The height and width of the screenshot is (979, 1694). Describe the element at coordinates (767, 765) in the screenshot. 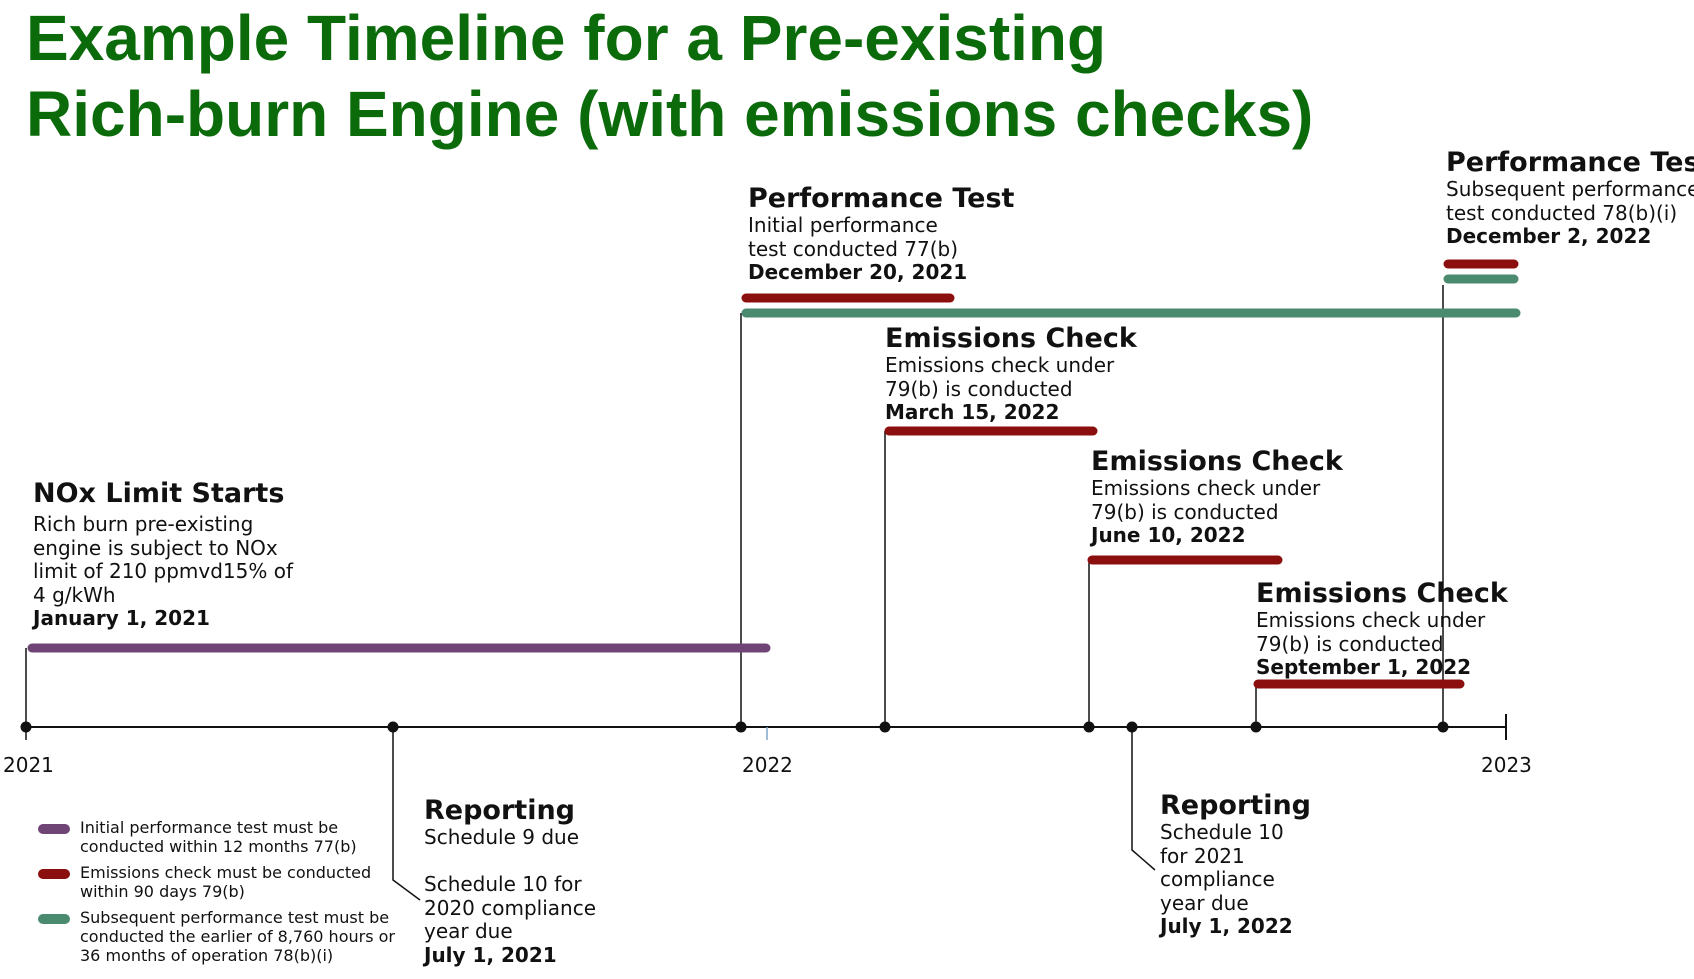

I see `tick-label-2022: 2022` at that location.